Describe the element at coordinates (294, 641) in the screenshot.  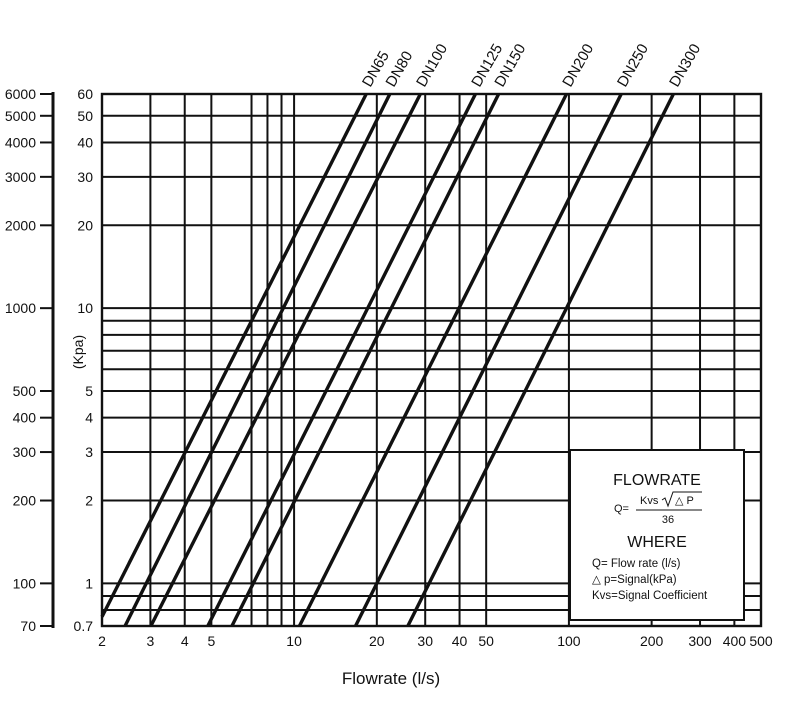
I see `x-tick-label: 10` at that location.